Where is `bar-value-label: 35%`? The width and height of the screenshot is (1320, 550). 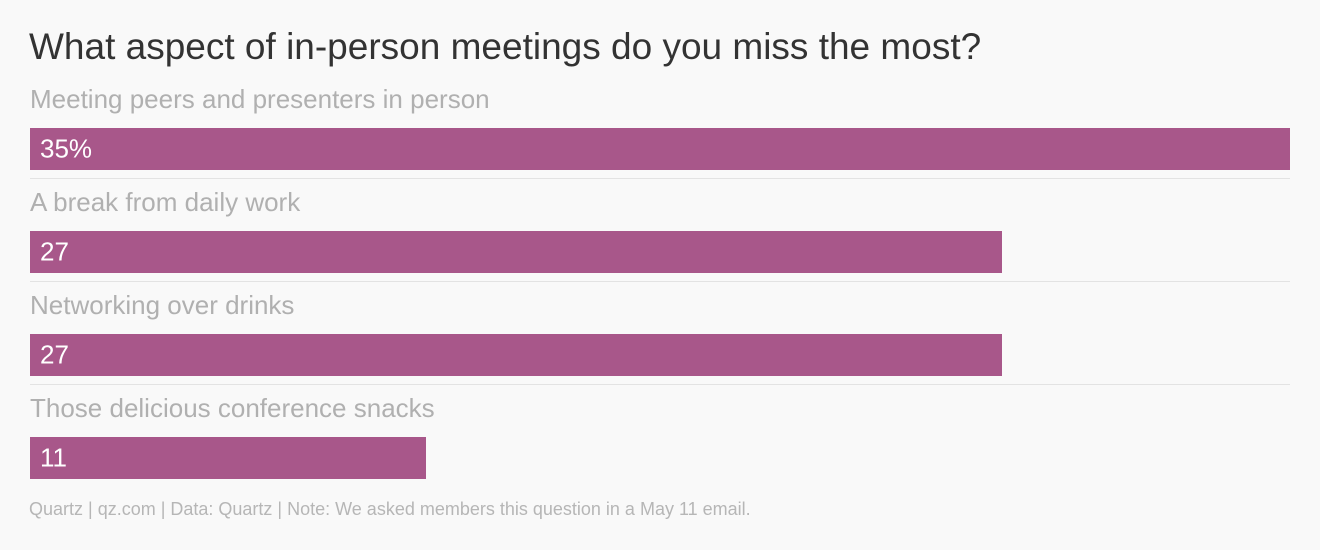
bar-value-label: 35% is located at coordinates (66, 148).